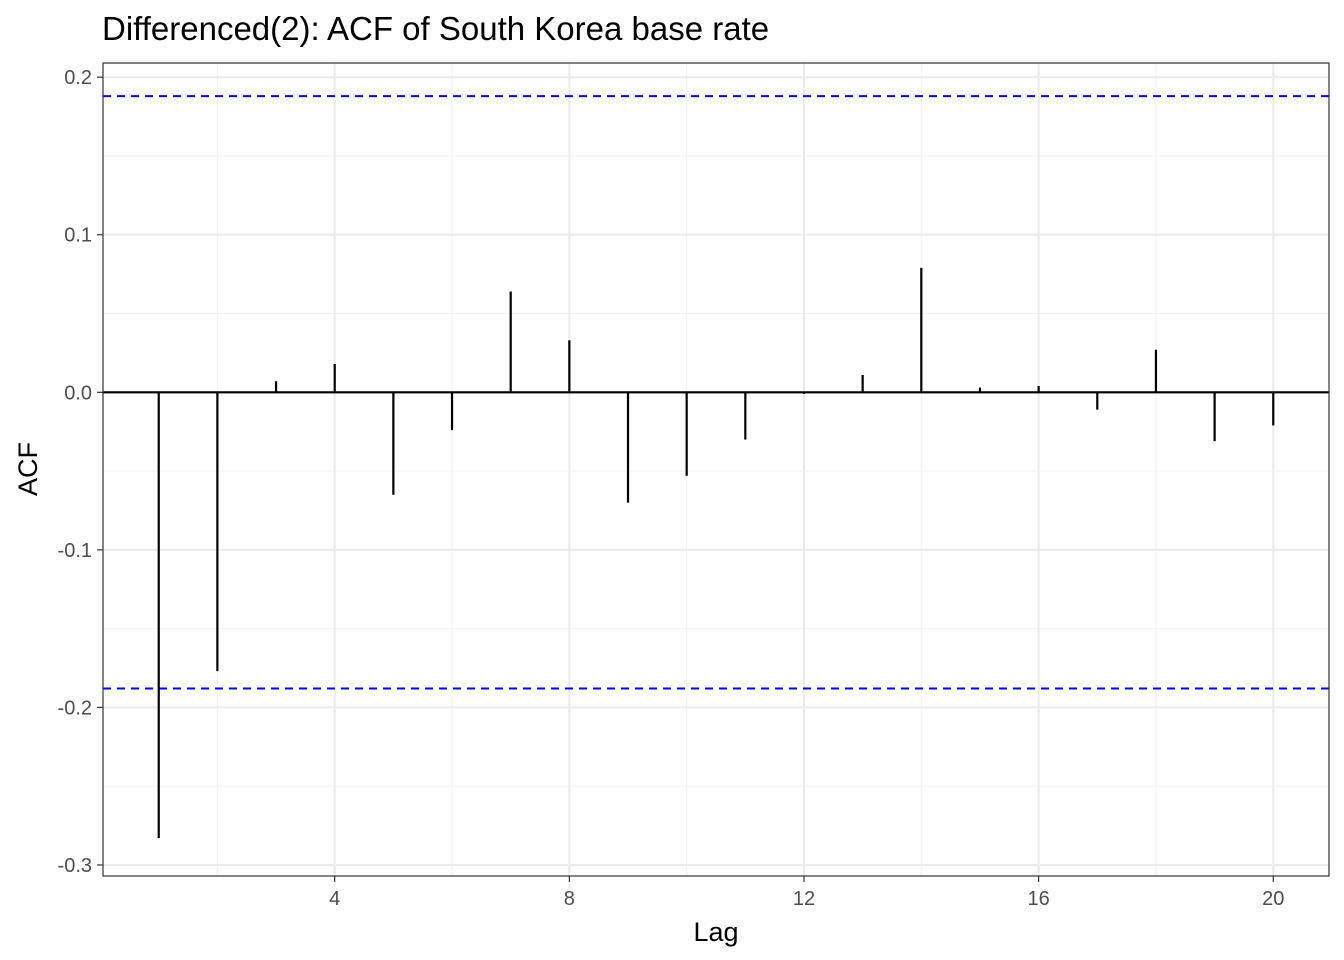  I want to click on y-tick-label: 0.1, so click(78, 236).